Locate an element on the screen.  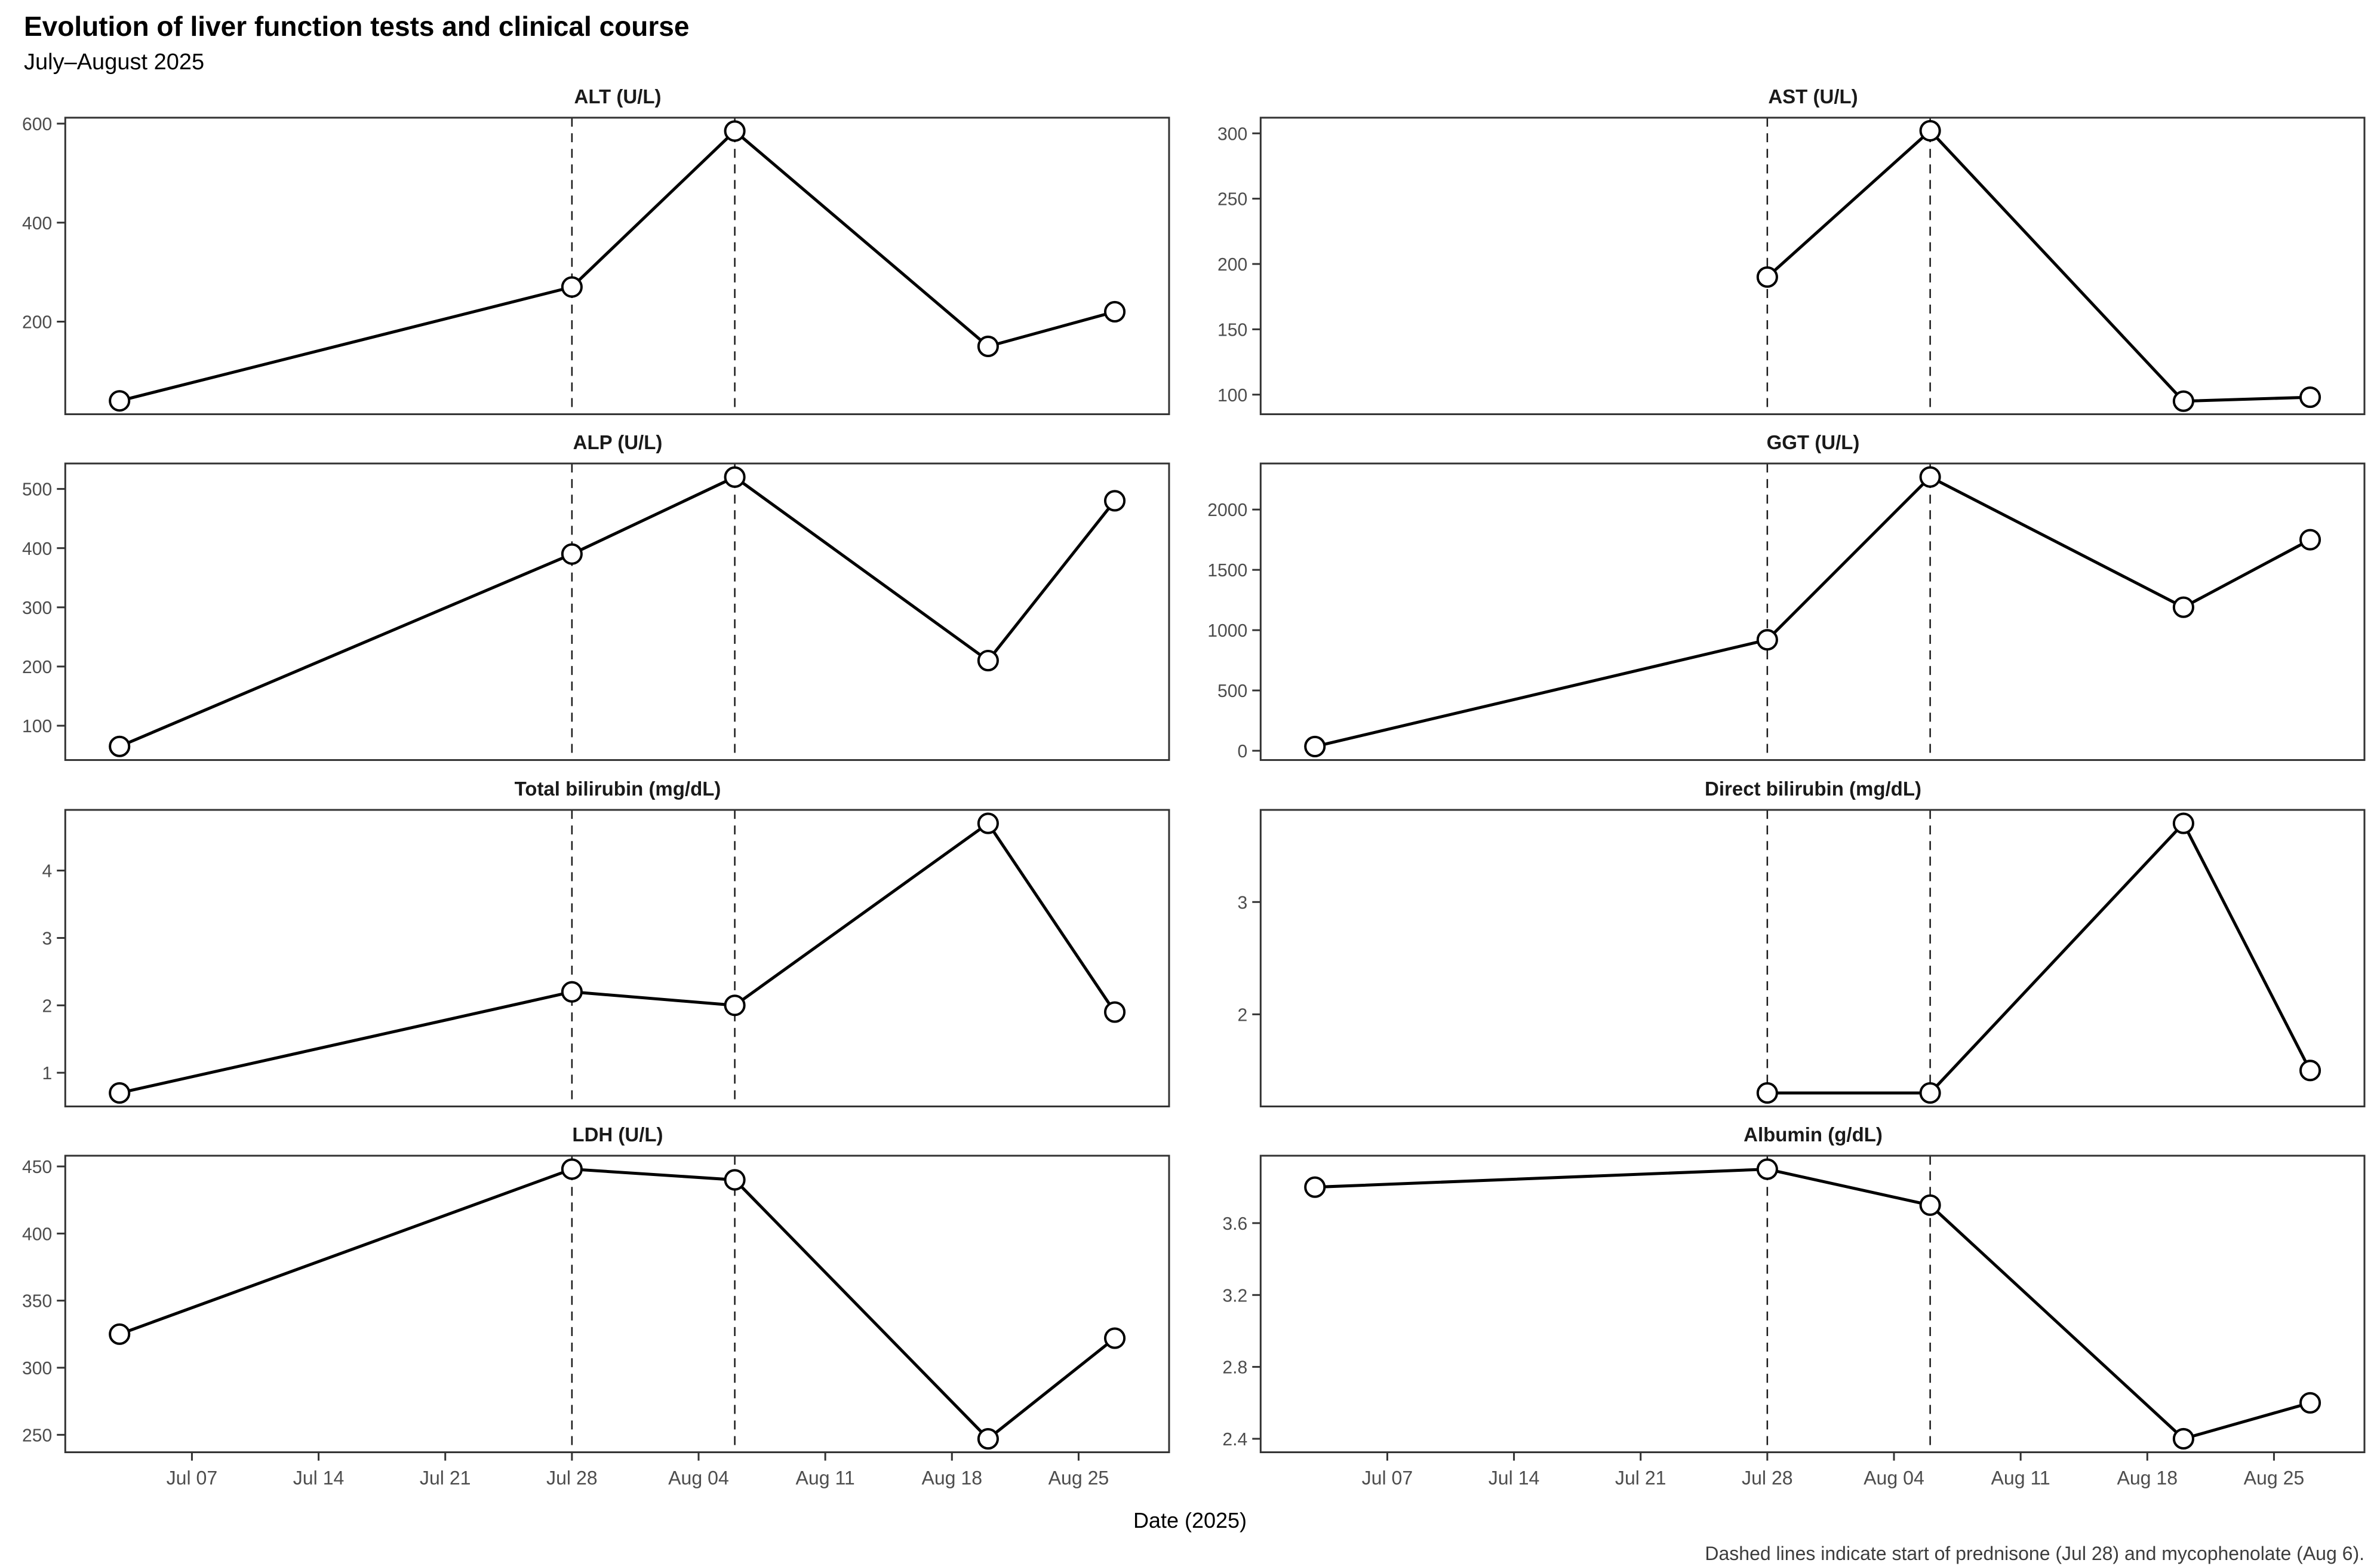
x-tick-label: Jul 28 is located at coordinates (1767, 1478).